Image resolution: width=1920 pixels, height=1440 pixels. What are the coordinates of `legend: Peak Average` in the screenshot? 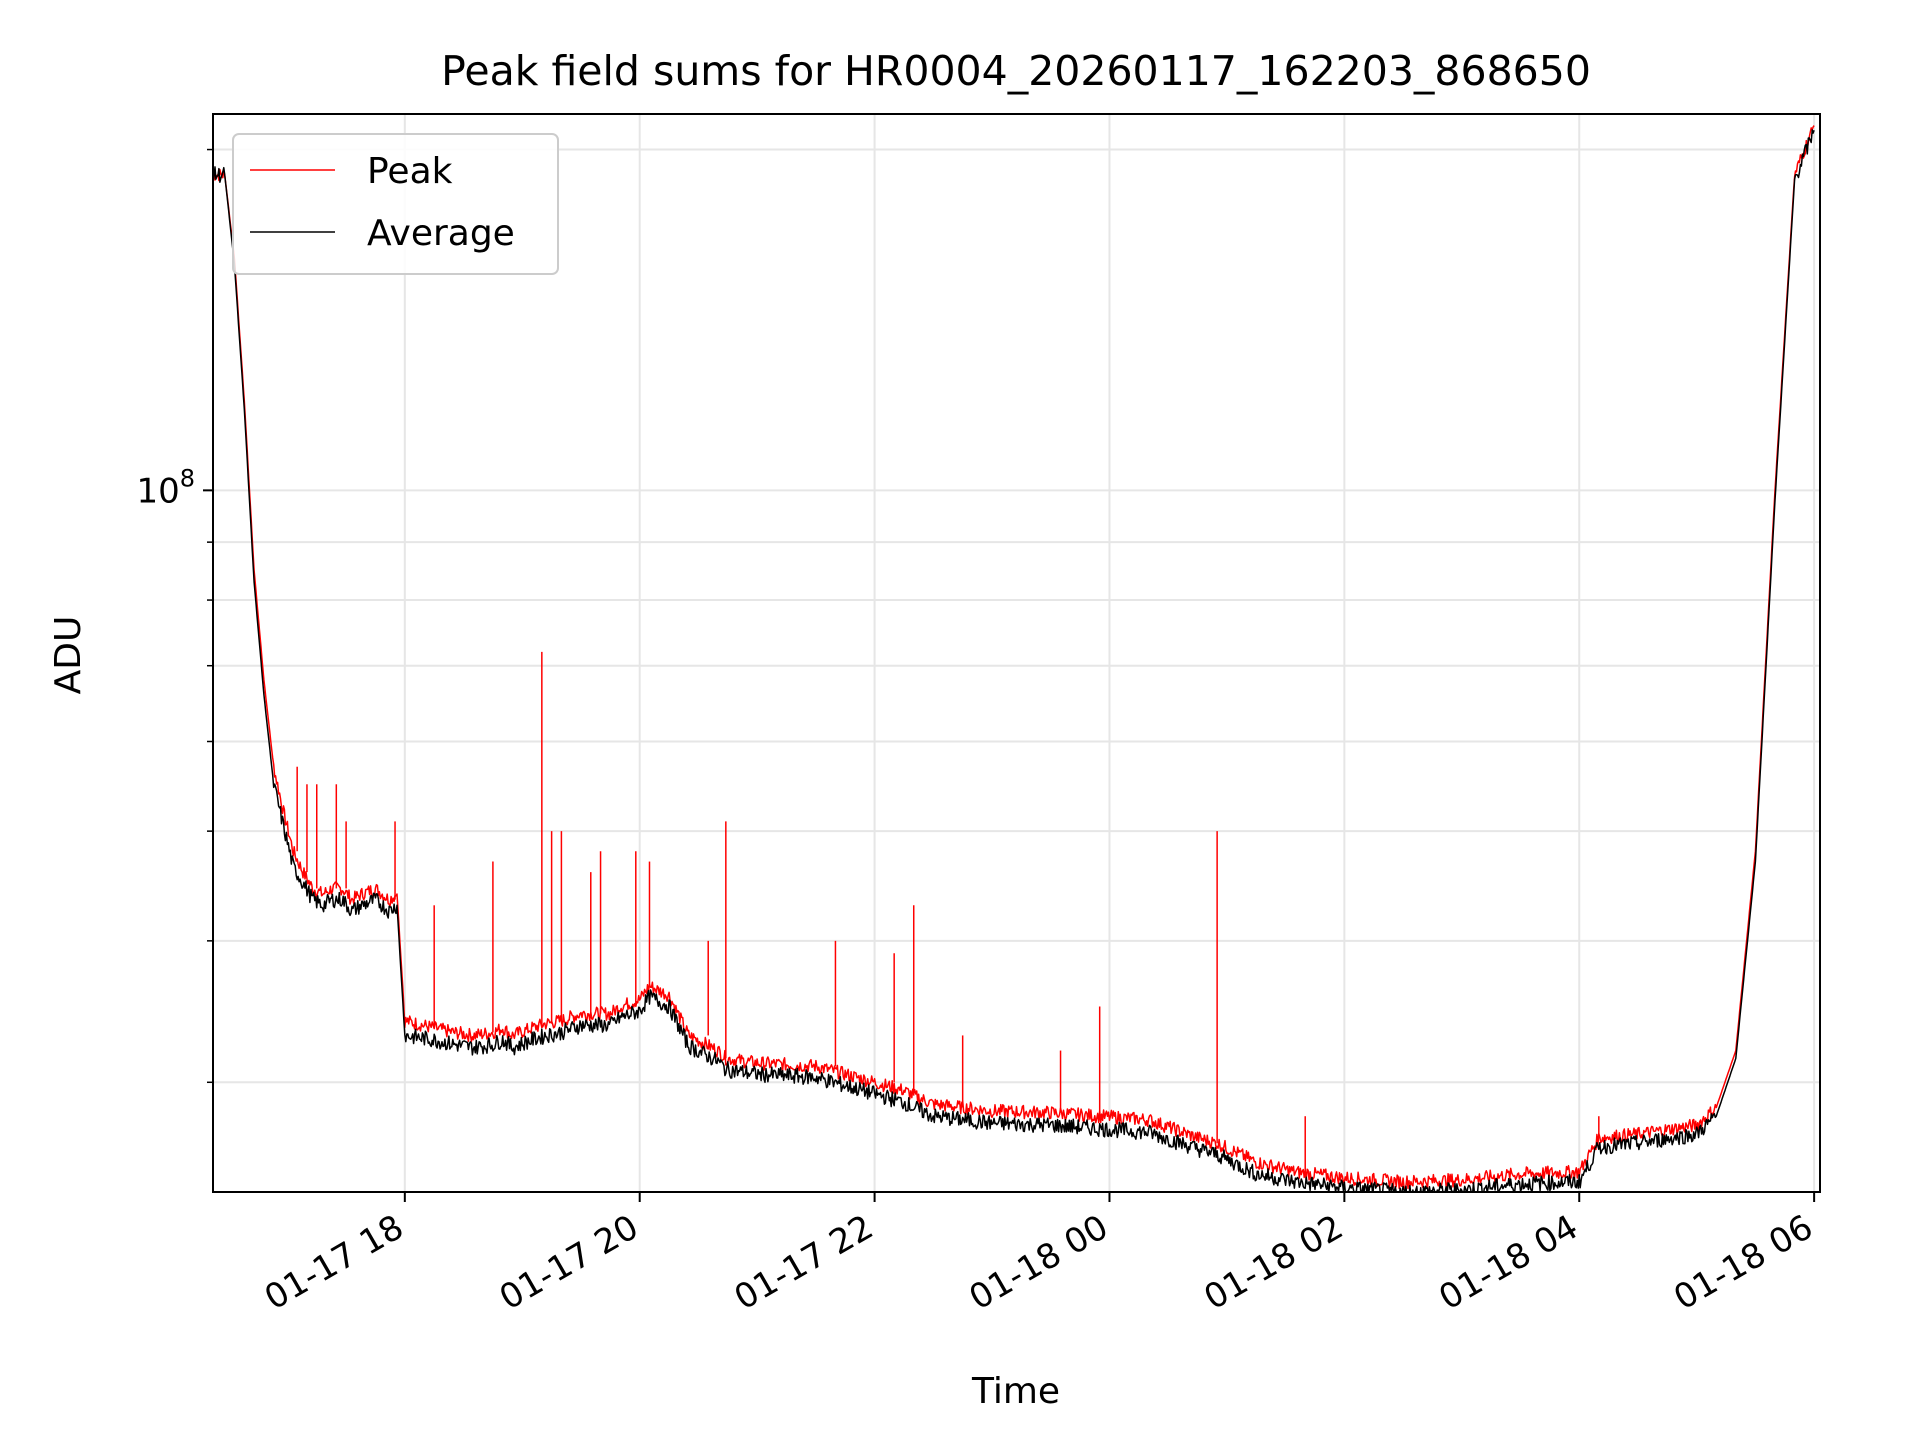 It's located at (395, 204).